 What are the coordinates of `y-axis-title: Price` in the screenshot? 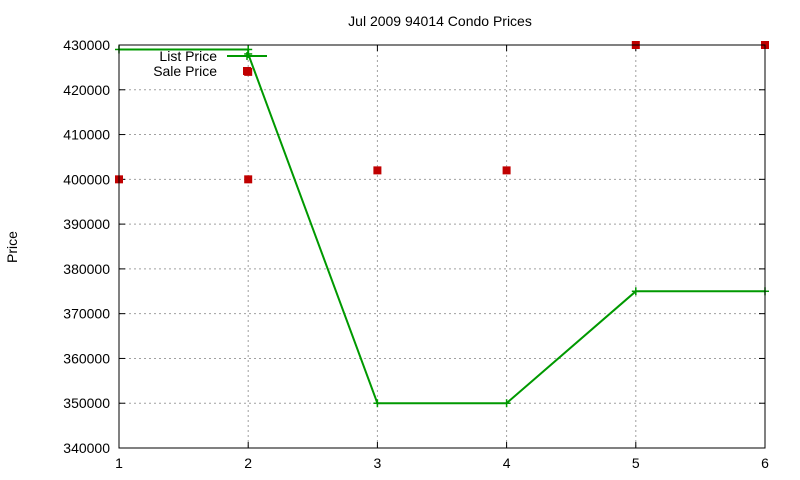 It's located at (12, 247).